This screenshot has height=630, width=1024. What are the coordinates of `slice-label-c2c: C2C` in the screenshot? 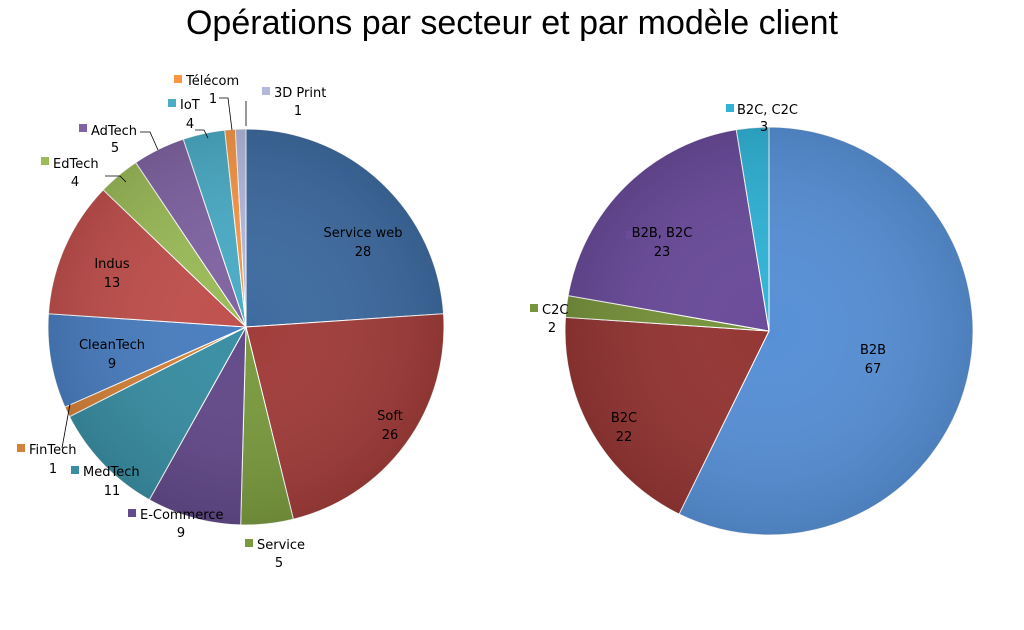 It's located at (555, 310).